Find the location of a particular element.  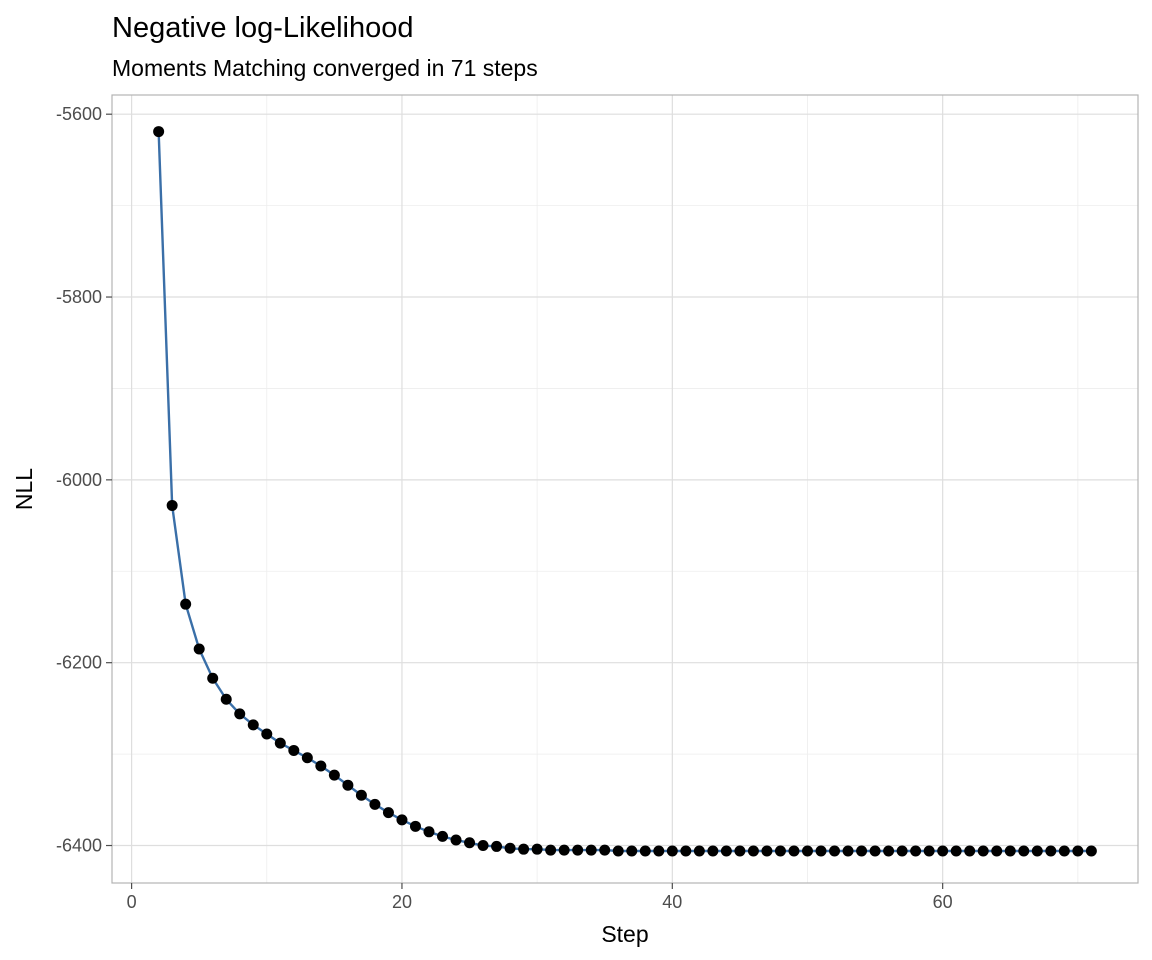

y-tick-label: -6000 is located at coordinates (79, 480).